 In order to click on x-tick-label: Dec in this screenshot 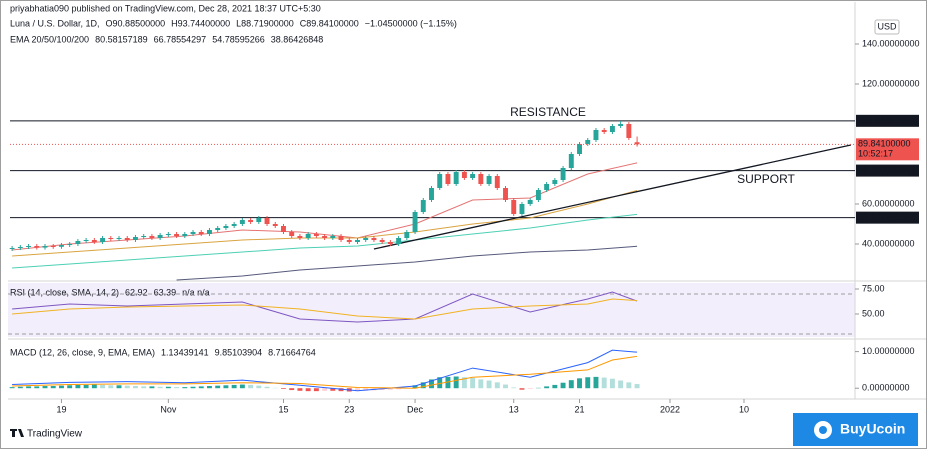, I will do `click(415, 409)`.